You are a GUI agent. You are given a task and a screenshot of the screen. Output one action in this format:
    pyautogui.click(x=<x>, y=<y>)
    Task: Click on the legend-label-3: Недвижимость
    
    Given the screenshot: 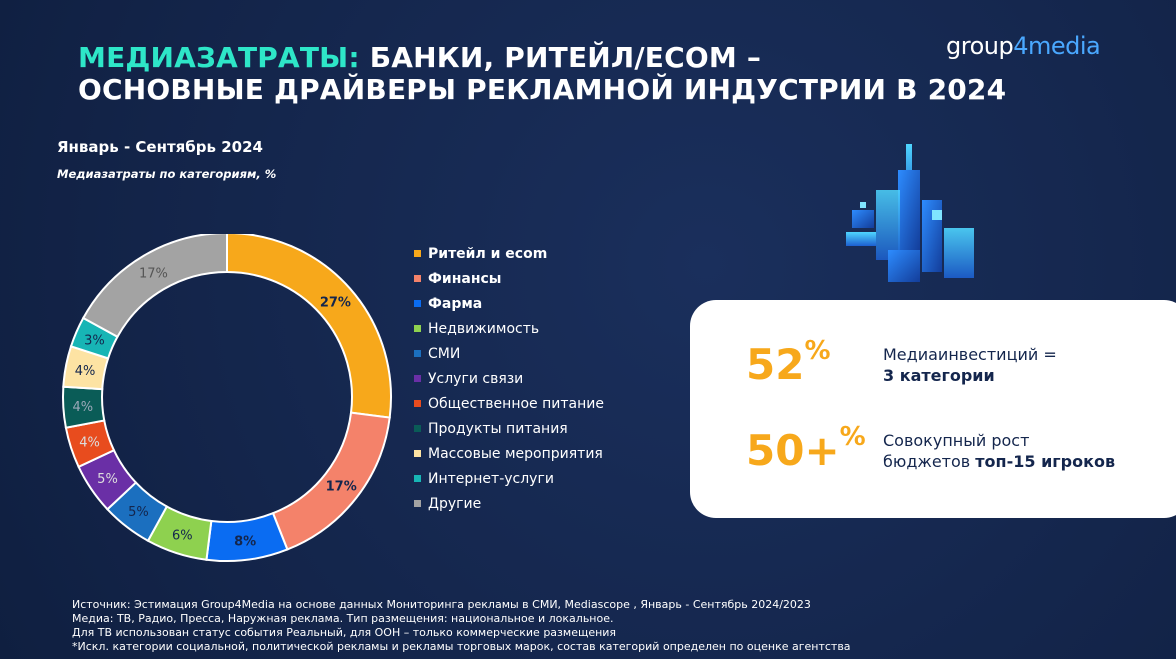 What is the action you would take?
    pyautogui.click(x=484, y=328)
    